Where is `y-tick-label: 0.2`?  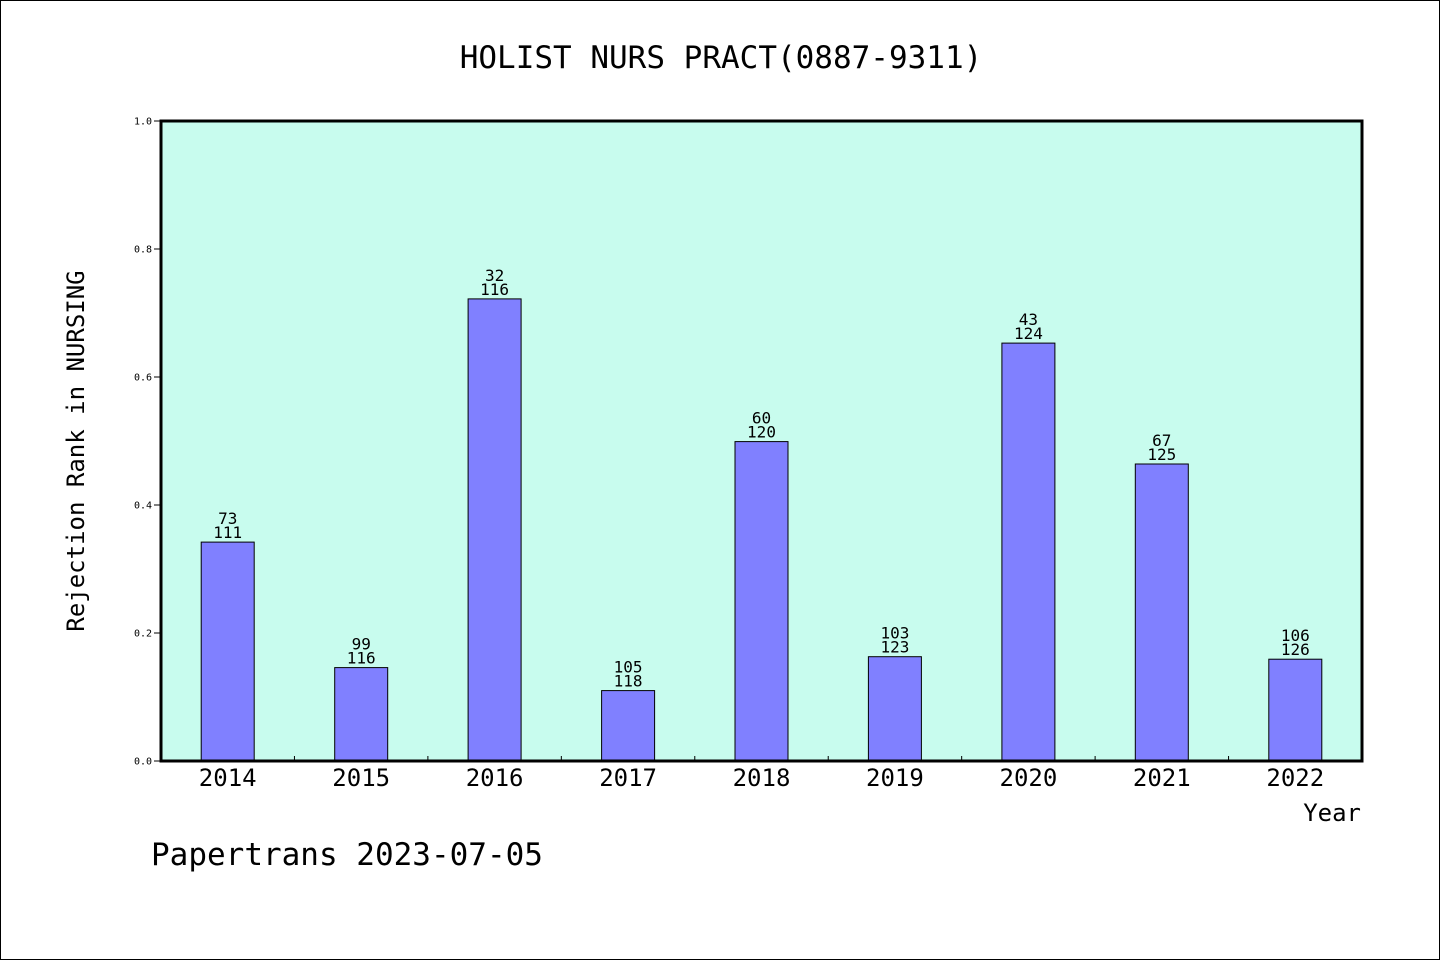
y-tick-label: 0.2 is located at coordinates (143, 634).